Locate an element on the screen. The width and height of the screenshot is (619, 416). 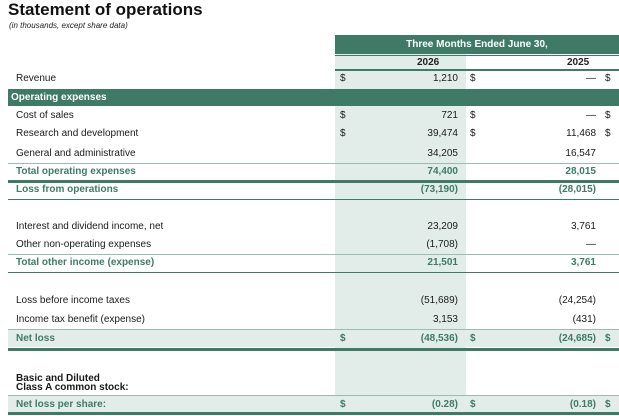
row-label: Loss before income taxes is located at coordinates (73, 300).